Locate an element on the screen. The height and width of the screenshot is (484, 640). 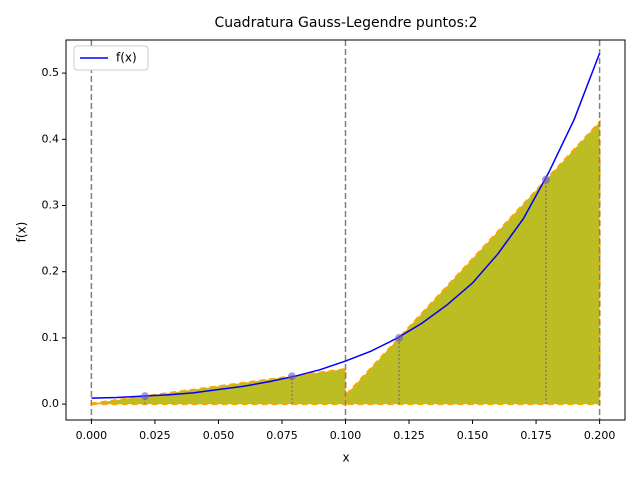
x-tick-label: 0.075 is located at coordinates (282, 435).